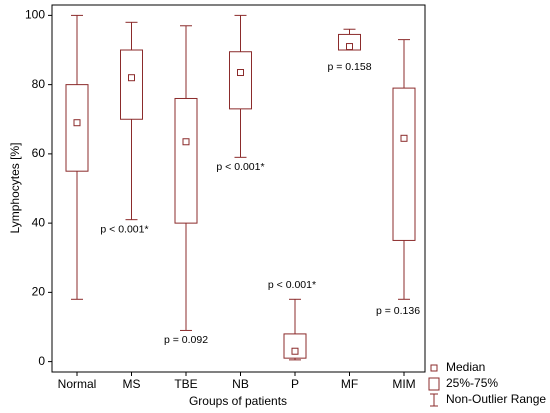 Image resolution: width=550 pixels, height=413 pixels. I want to click on x-axis-label: Groups of patients, so click(238, 401).